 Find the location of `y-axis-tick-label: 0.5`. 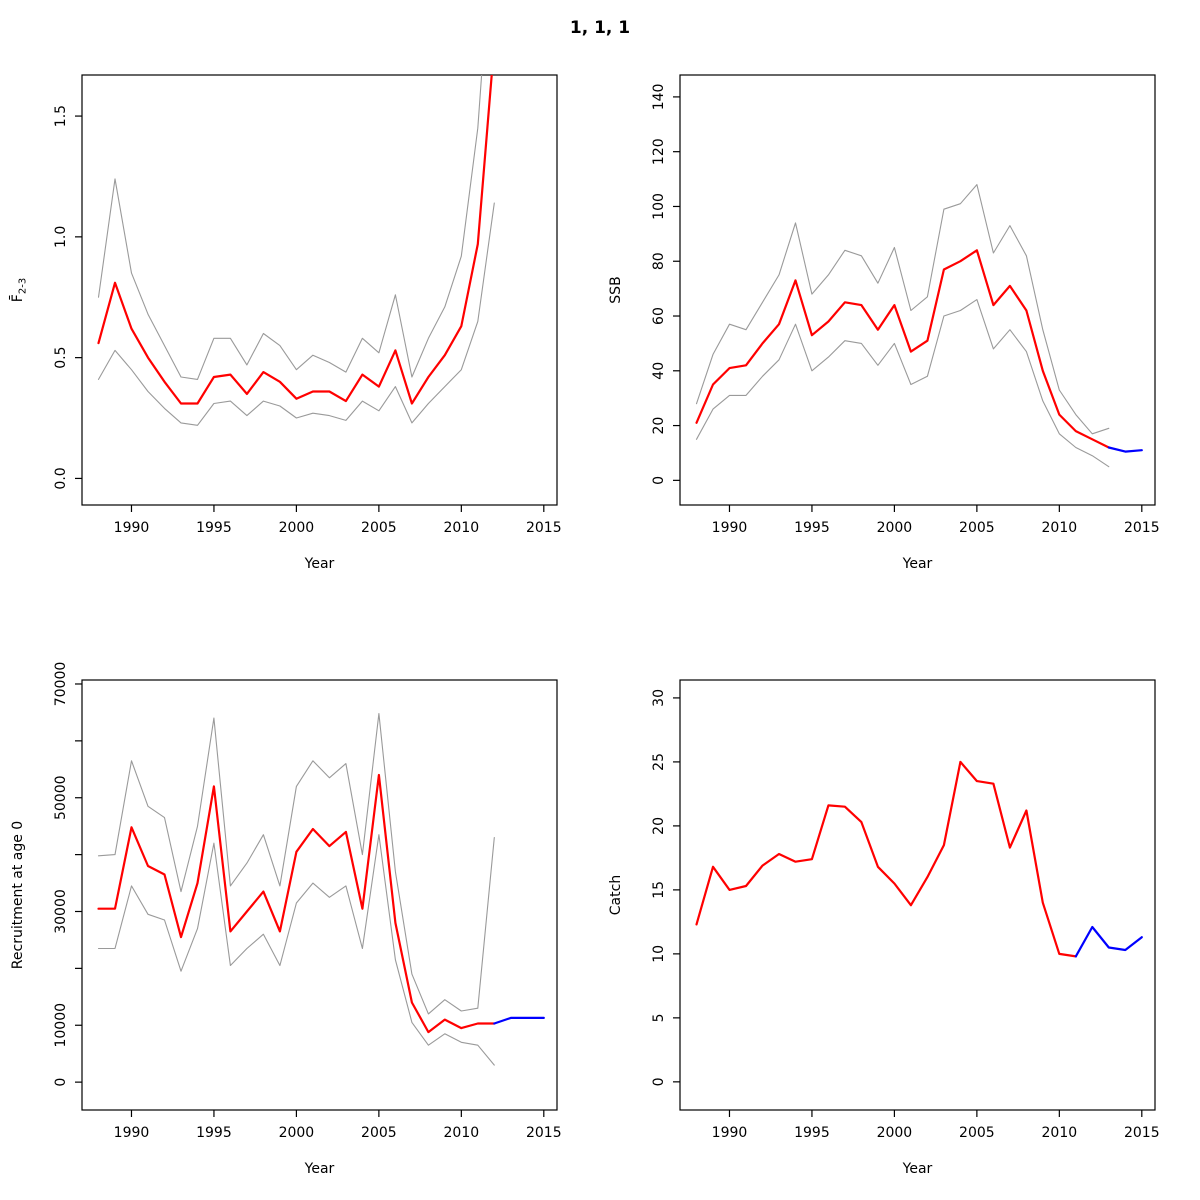

y-axis-tick-label: 0.5 is located at coordinates (61, 358).